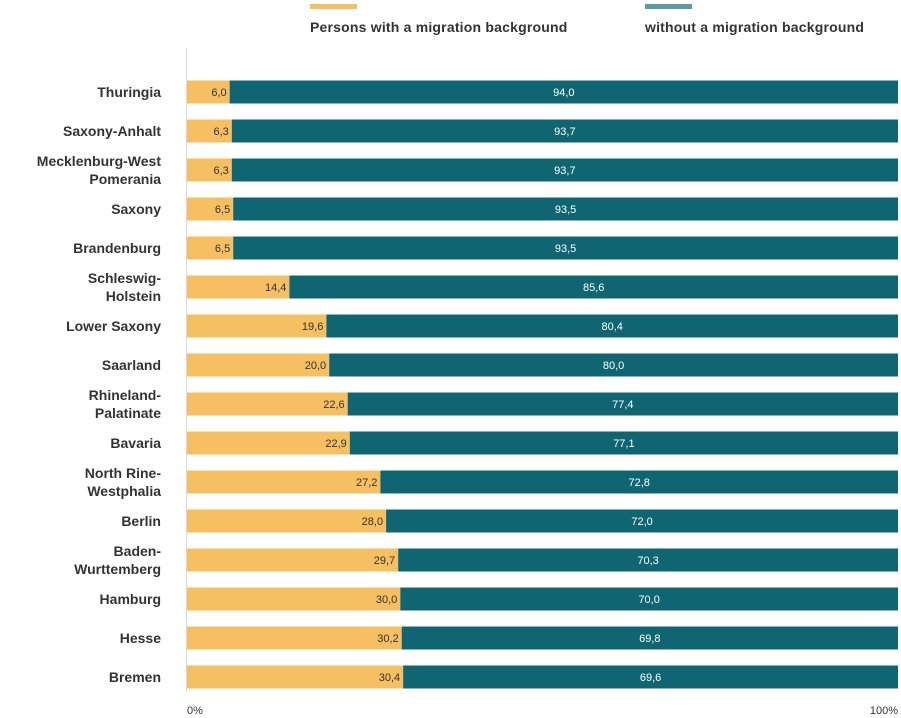 The height and width of the screenshot is (718, 901). What do you see at coordinates (387, 639) in the screenshot?
I see `data-label-with-migration: 30,2` at bounding box center [387, 639].